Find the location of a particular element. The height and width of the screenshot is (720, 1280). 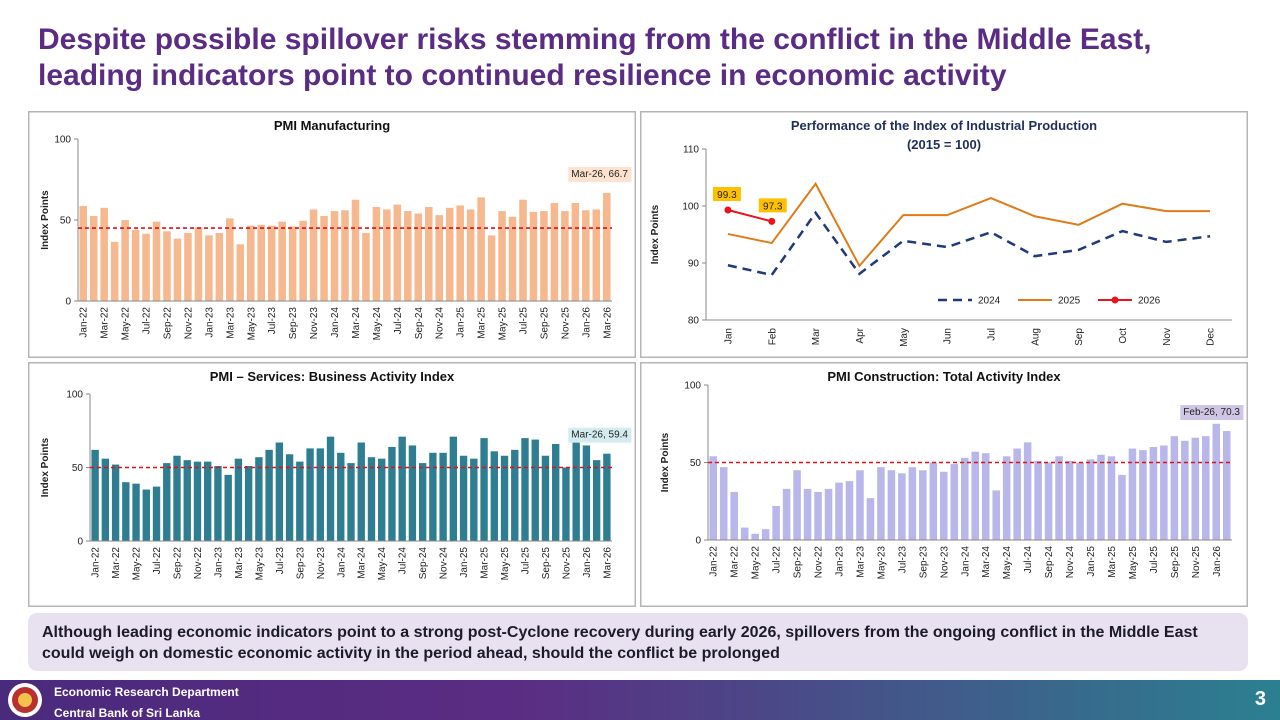

x-tick-label: Jan-23 is located at coordinates (840, 561).